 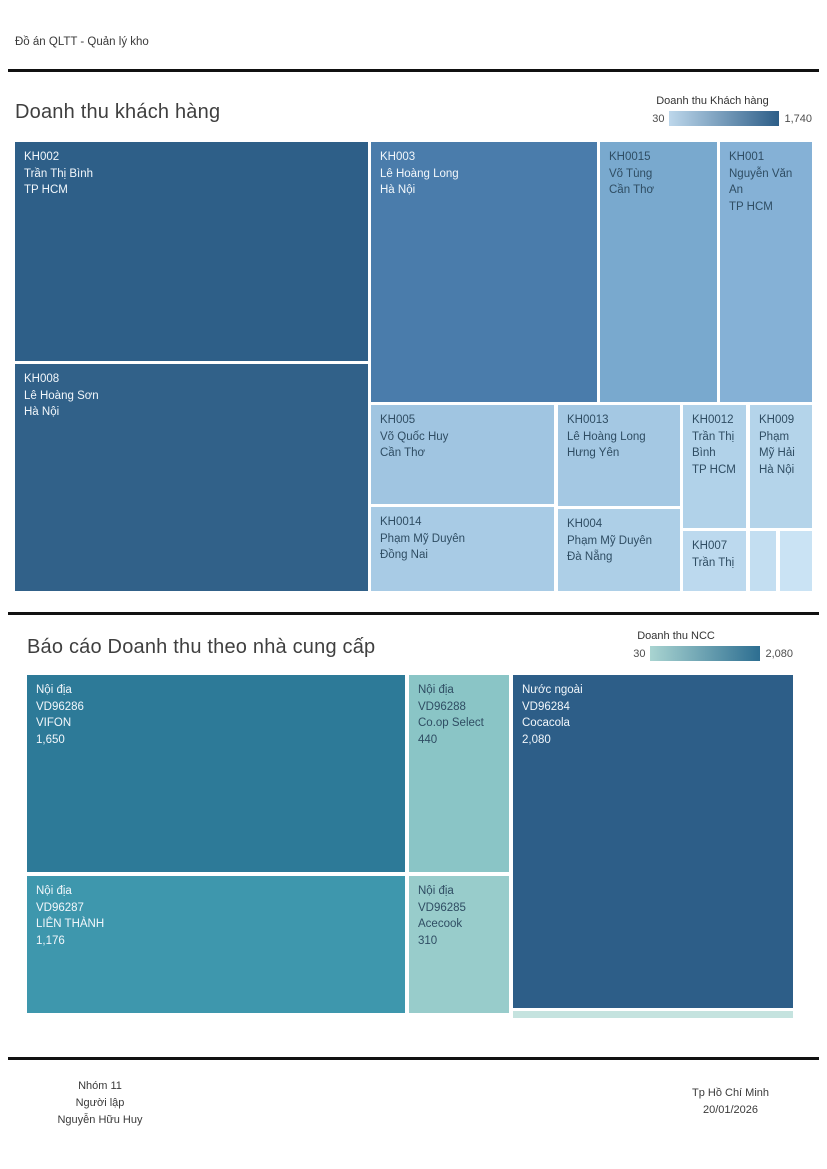 What do you see at coordinates (42, 379) in the screenshot?
I see `treemap-cell-label: KH008` at bounding box center [42, 379].